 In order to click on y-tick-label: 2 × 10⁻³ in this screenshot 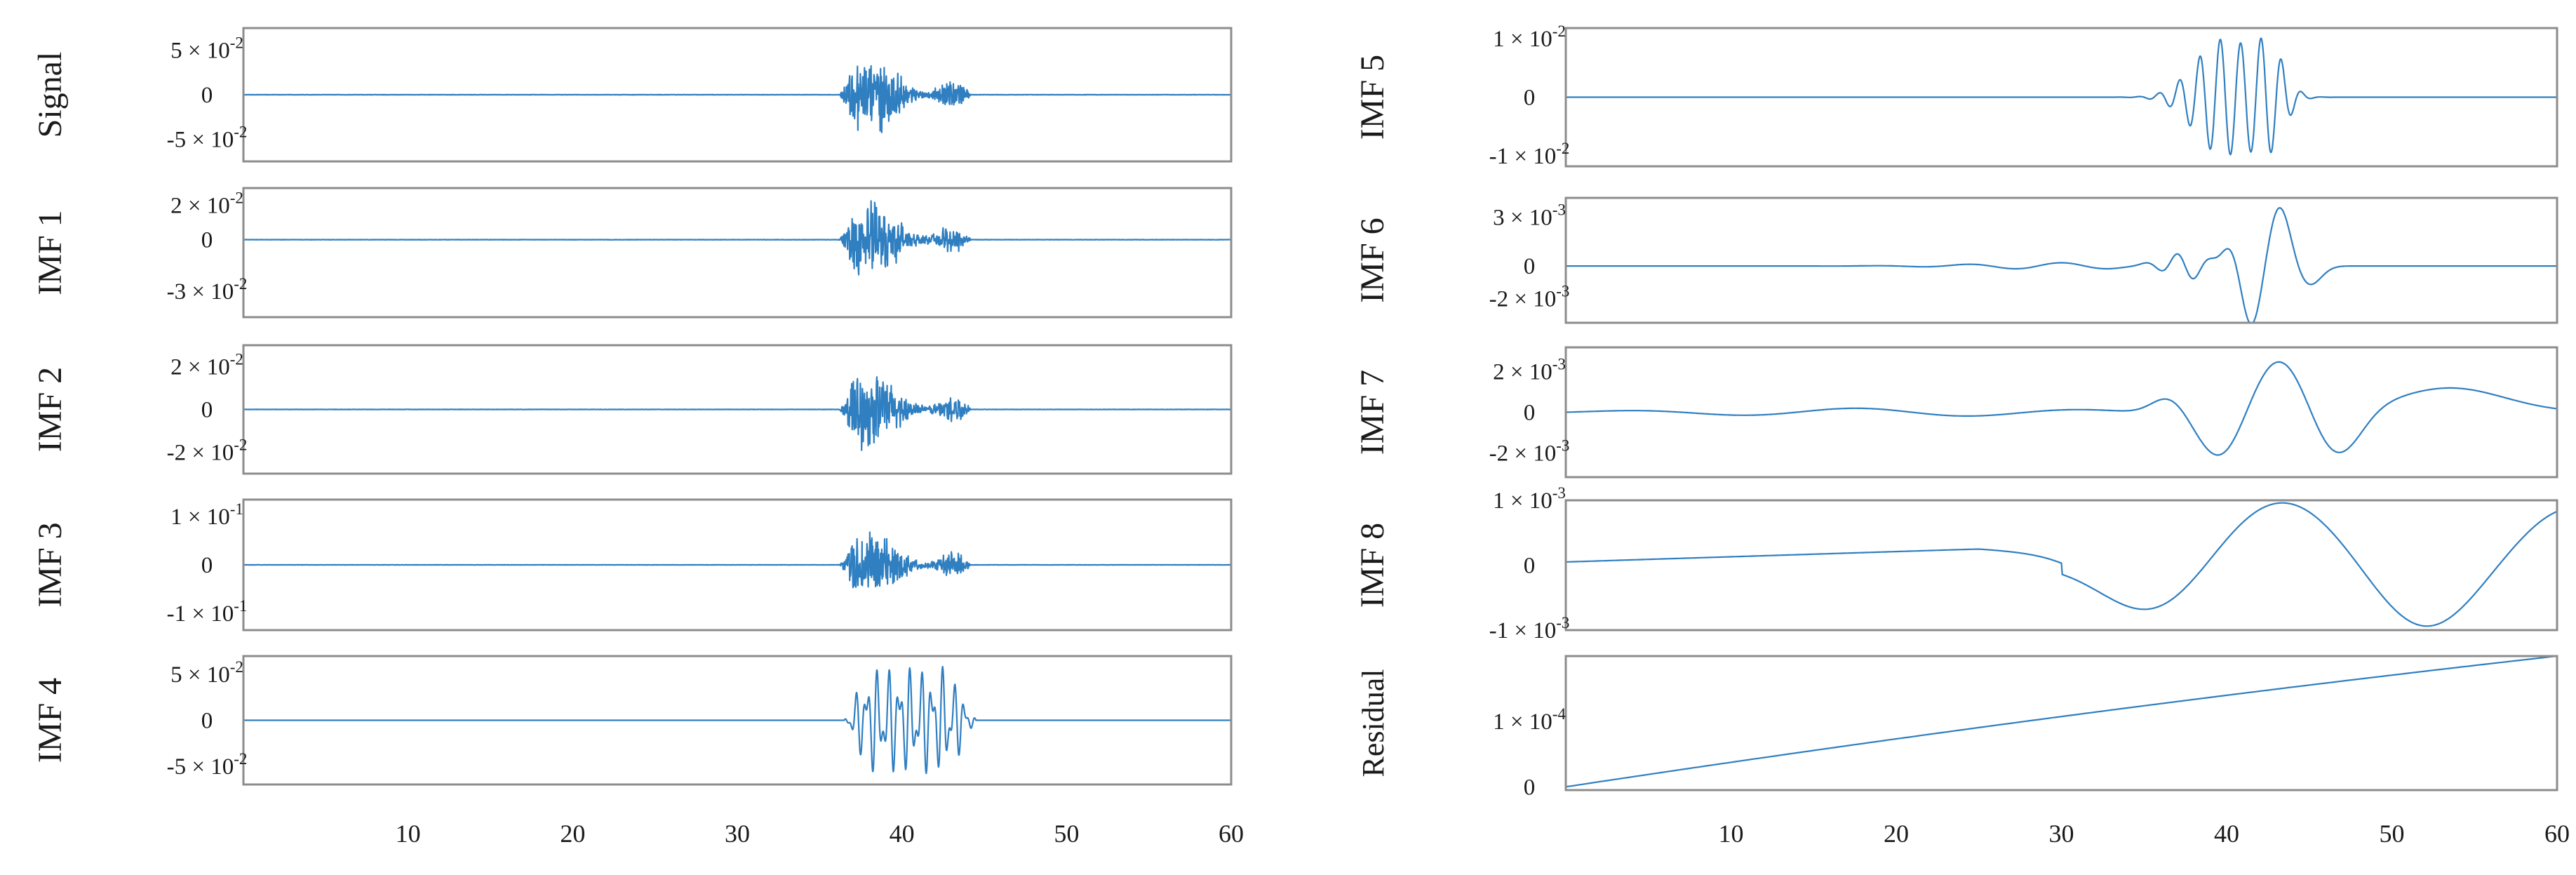, I will do `click(1529, 370)`.